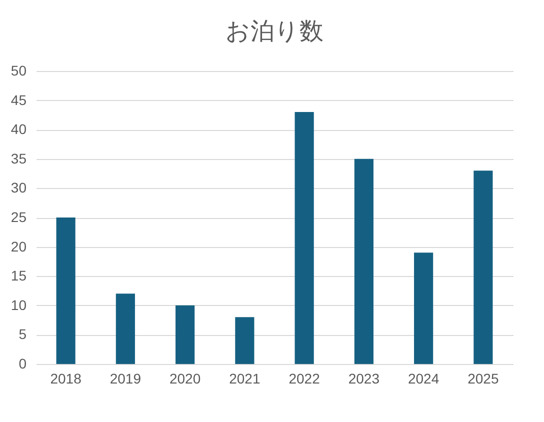 This screenshot has height=422, width=544. What do you see at coordinates (18, 276) in the screenshot?
I see `y-tick-label: 15` at bounding box center [18, 276].